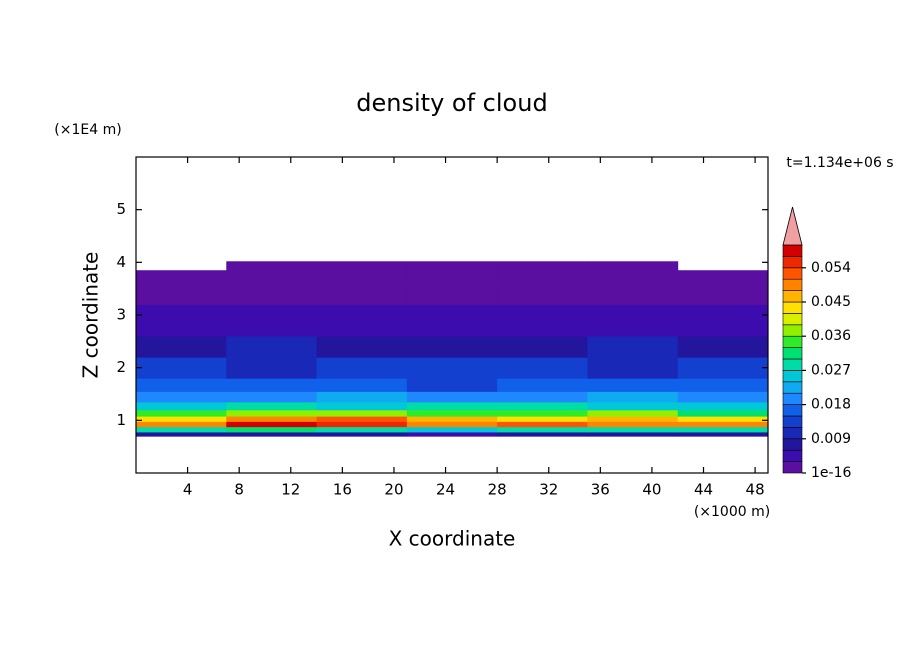 The width and height of the screenshot is (904, 654). Describe the element at coordinates (121, 420) in the screenshot. I see `y-tick-label: 1` at that location.